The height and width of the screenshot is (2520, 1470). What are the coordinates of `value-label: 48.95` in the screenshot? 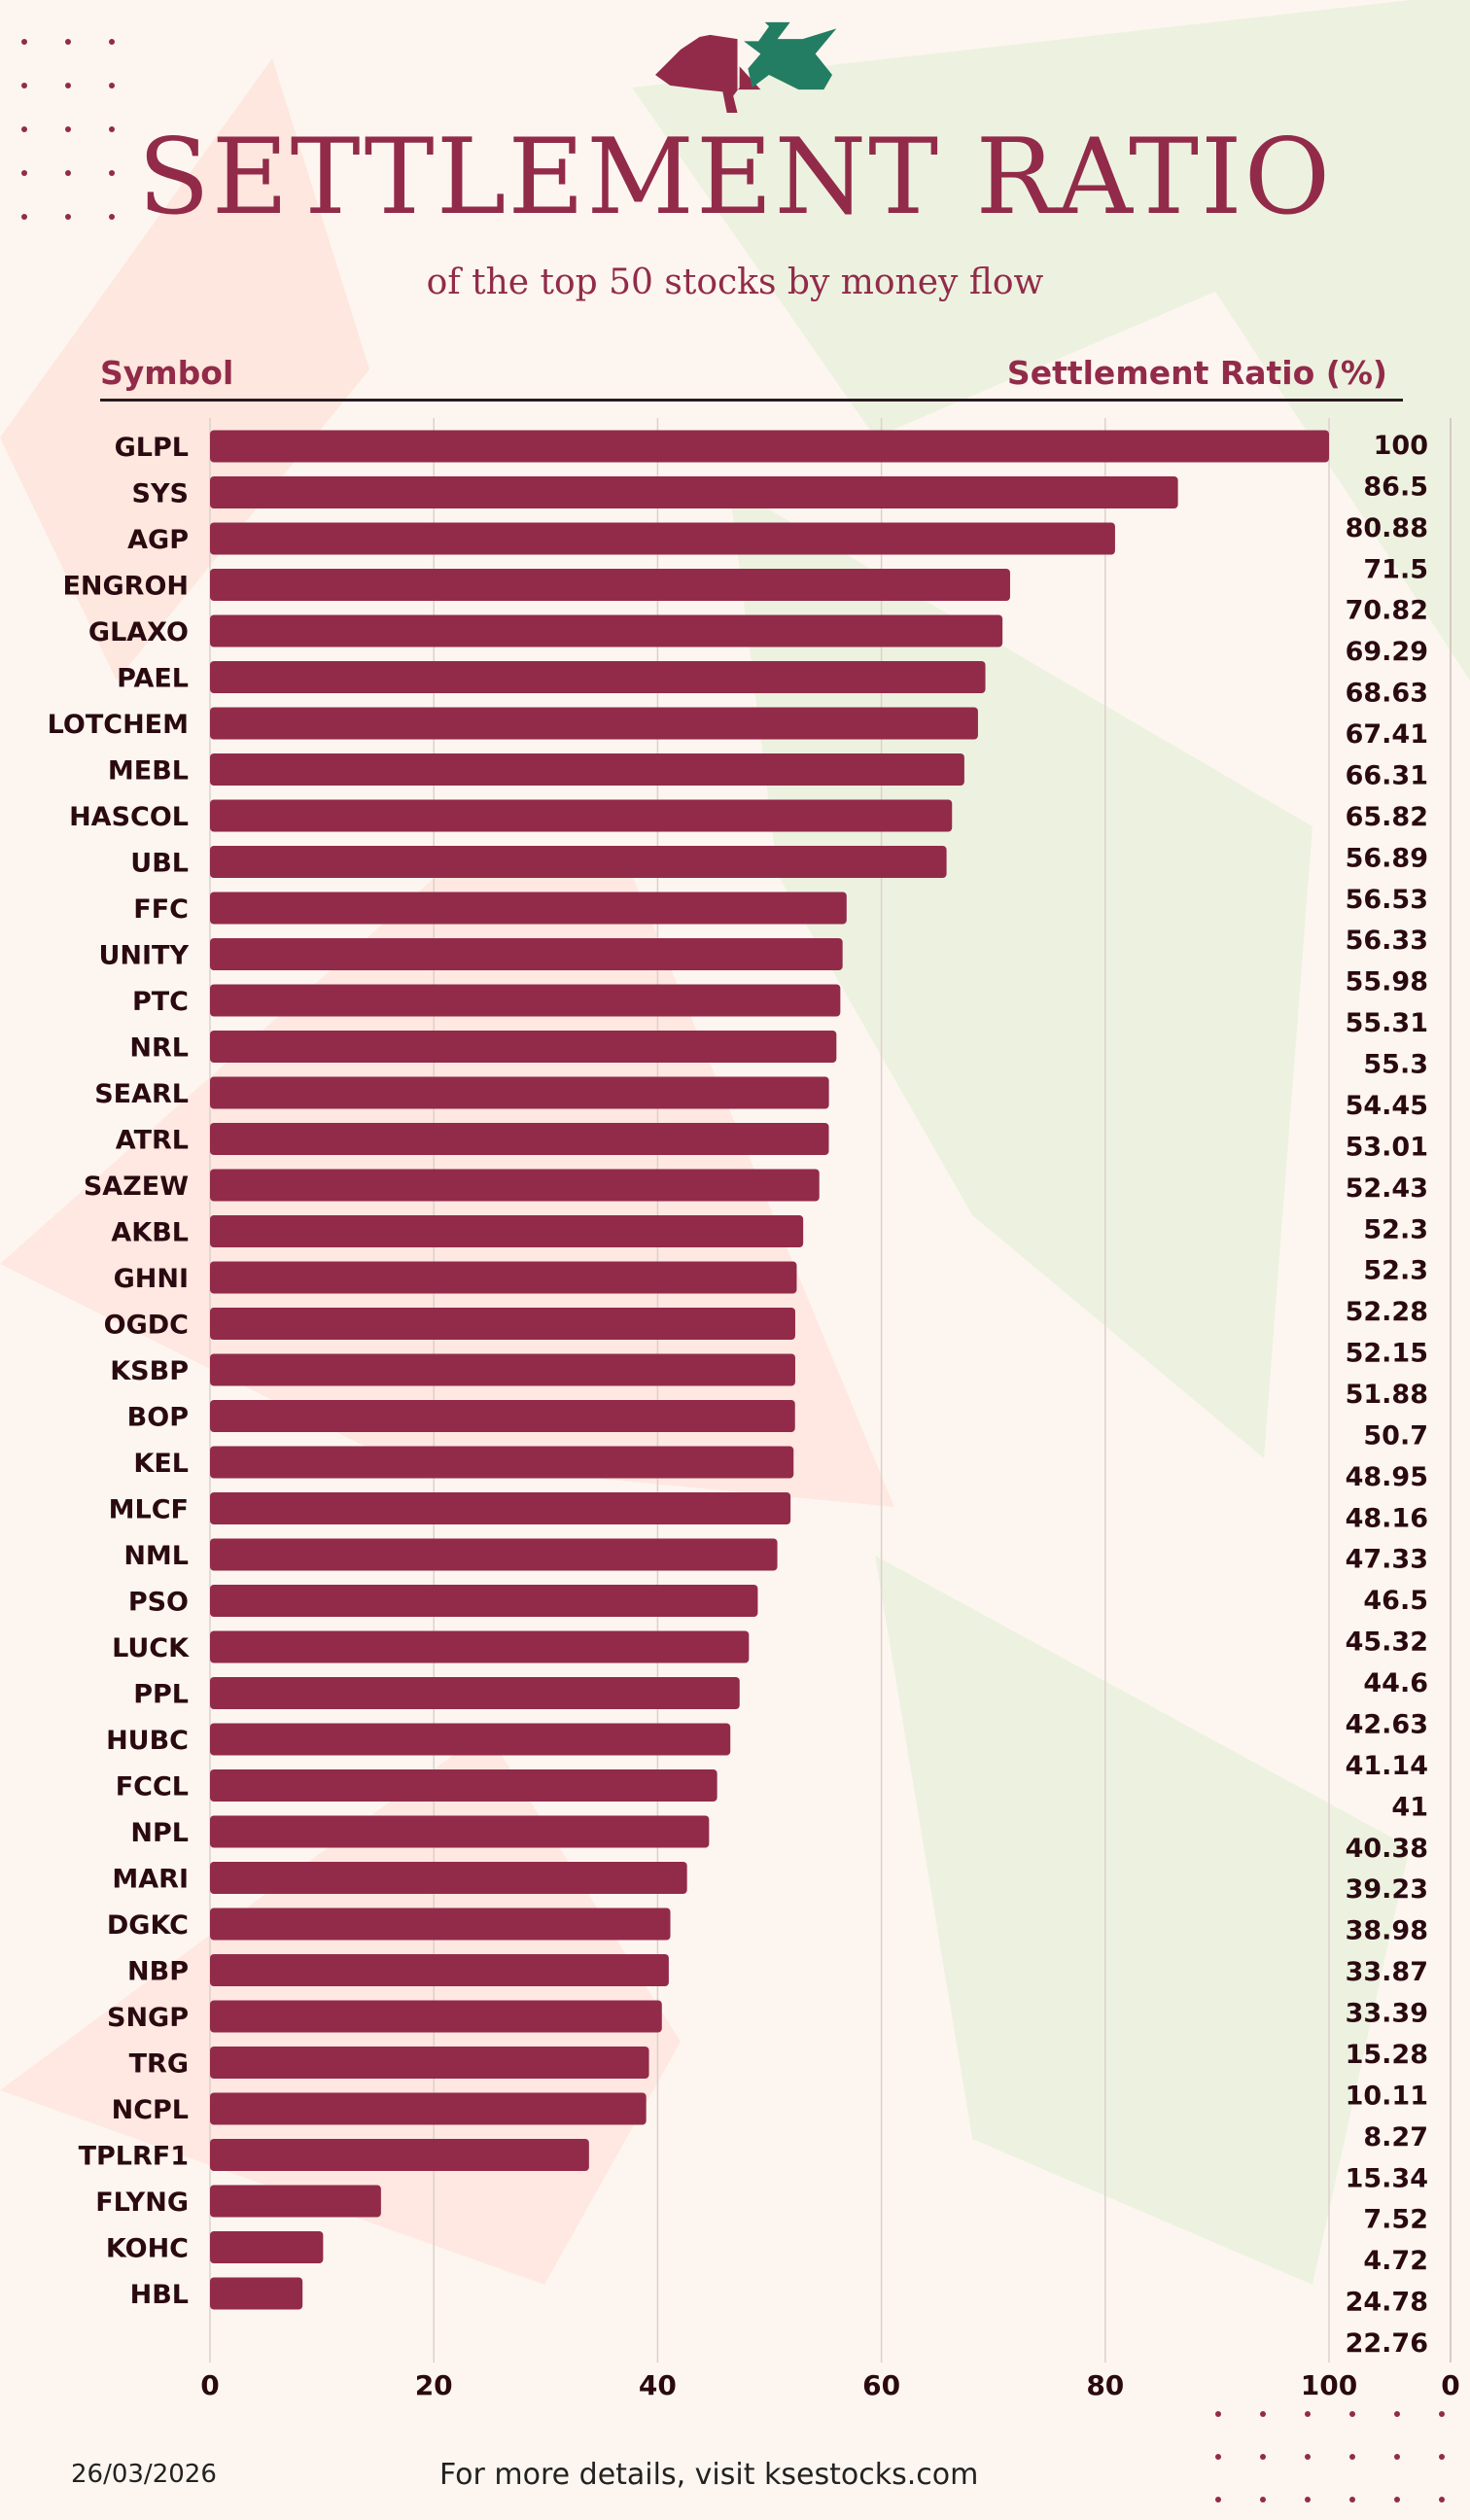 It's located at (1387, 1477).